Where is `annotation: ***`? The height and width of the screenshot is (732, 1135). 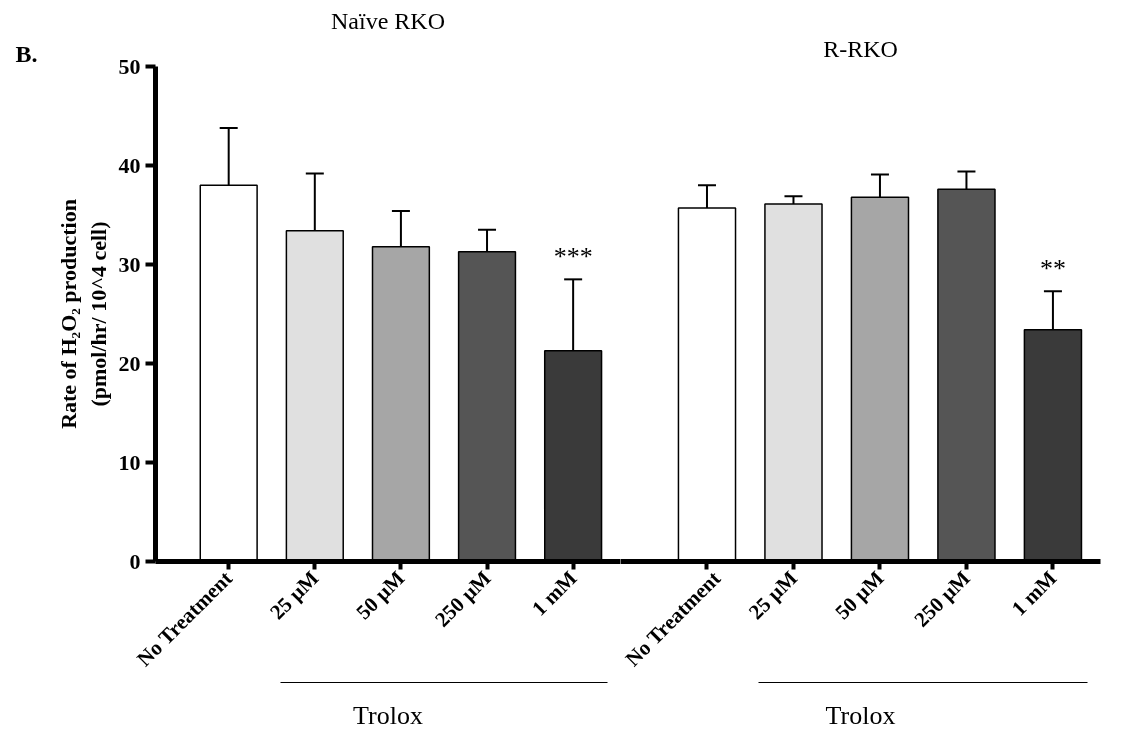 annotation: *** is located at coordinates (573, 257).